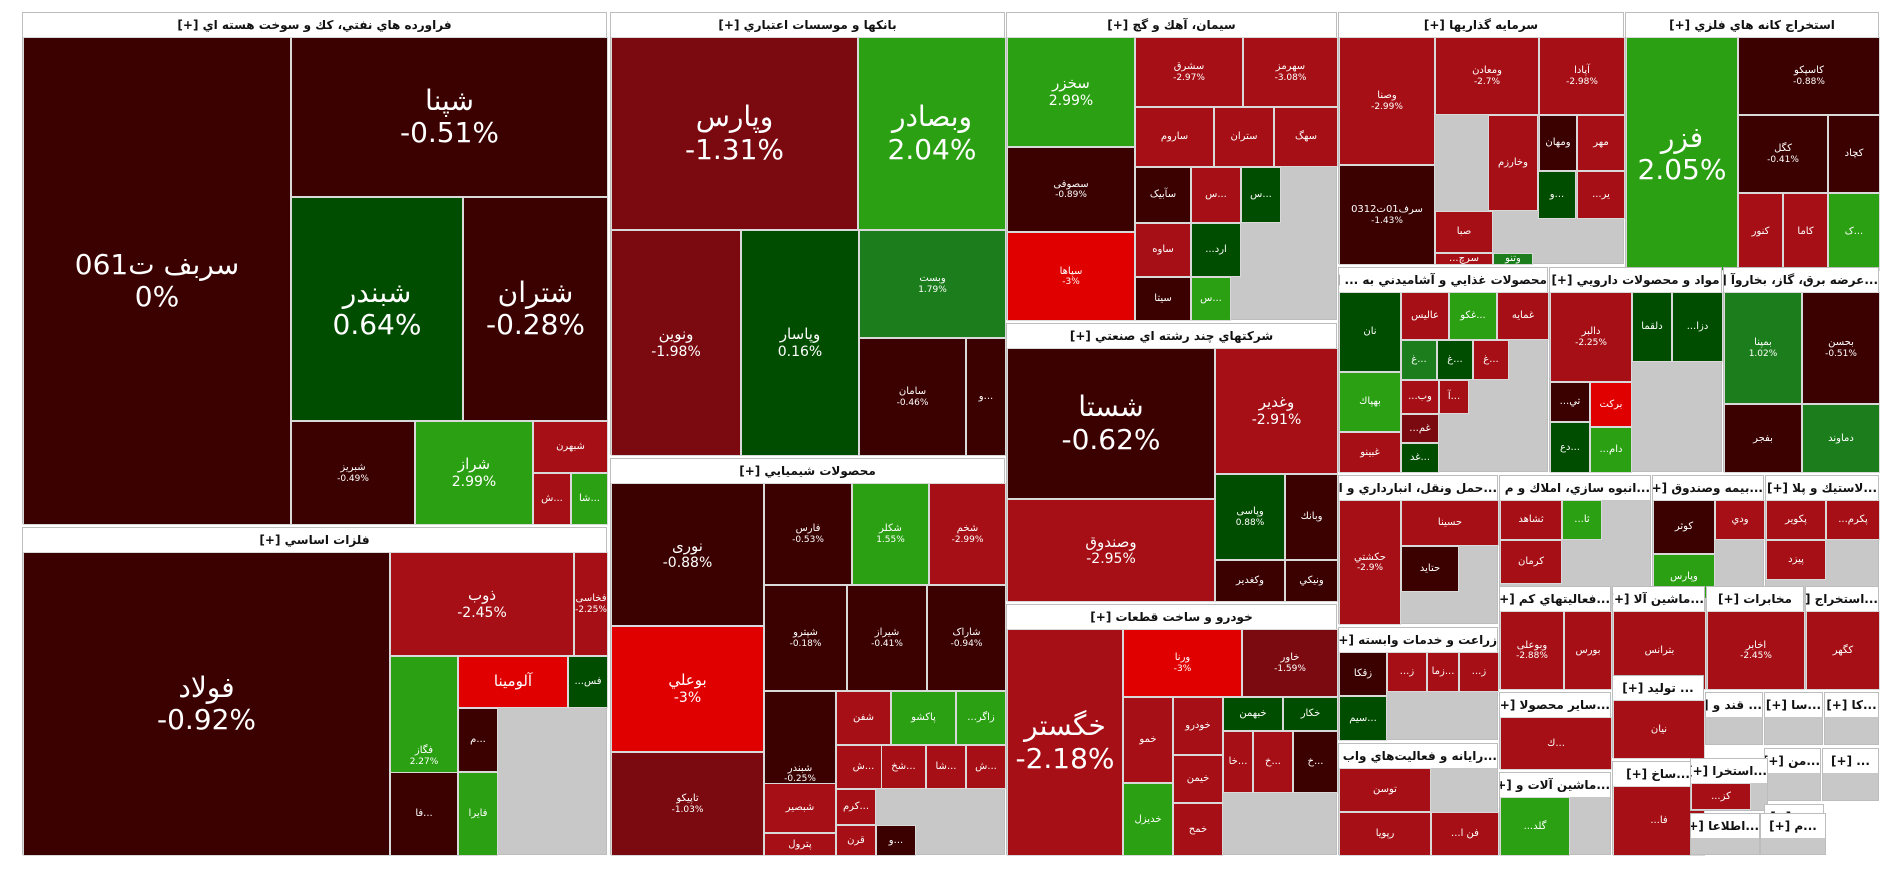 The width and height of the screenshot is (1900, 873). What do you see at coordinates (449, 117) in the screenshot?
I see `stock-tile: شپنا -0.51%` at bounding box center [449, 117].